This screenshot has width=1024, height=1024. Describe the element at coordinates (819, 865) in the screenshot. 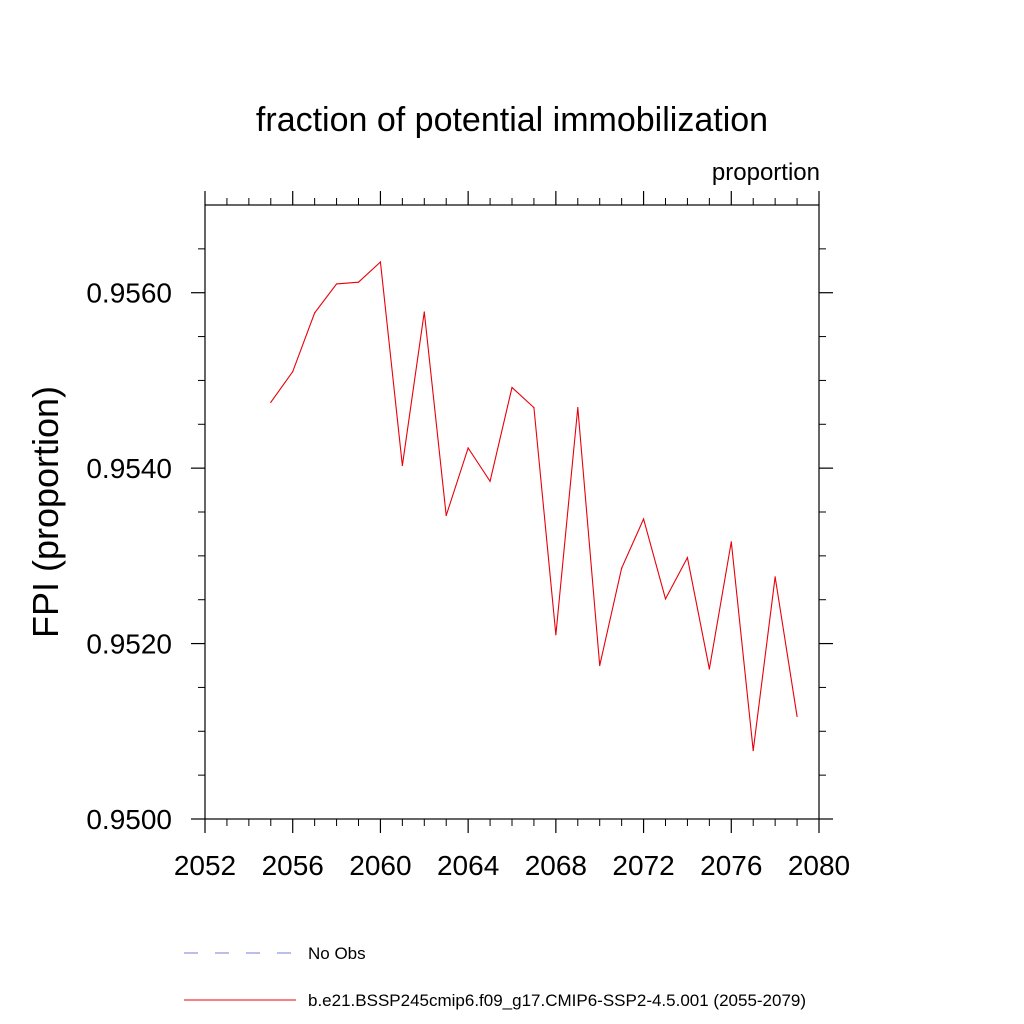

I see `x-tick-label: 2080` at that location.